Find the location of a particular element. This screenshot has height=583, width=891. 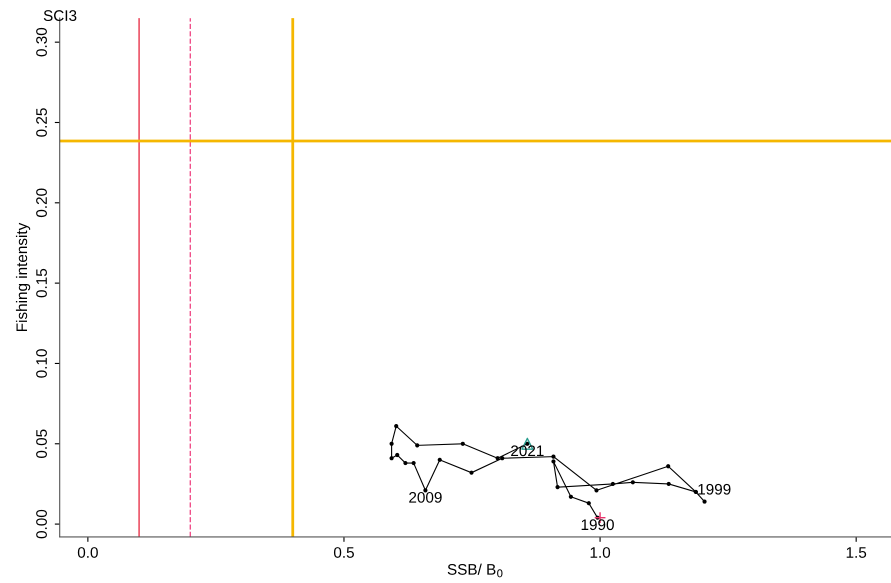

x-tick-label: 1.0 is located at coordinates (600, 552).